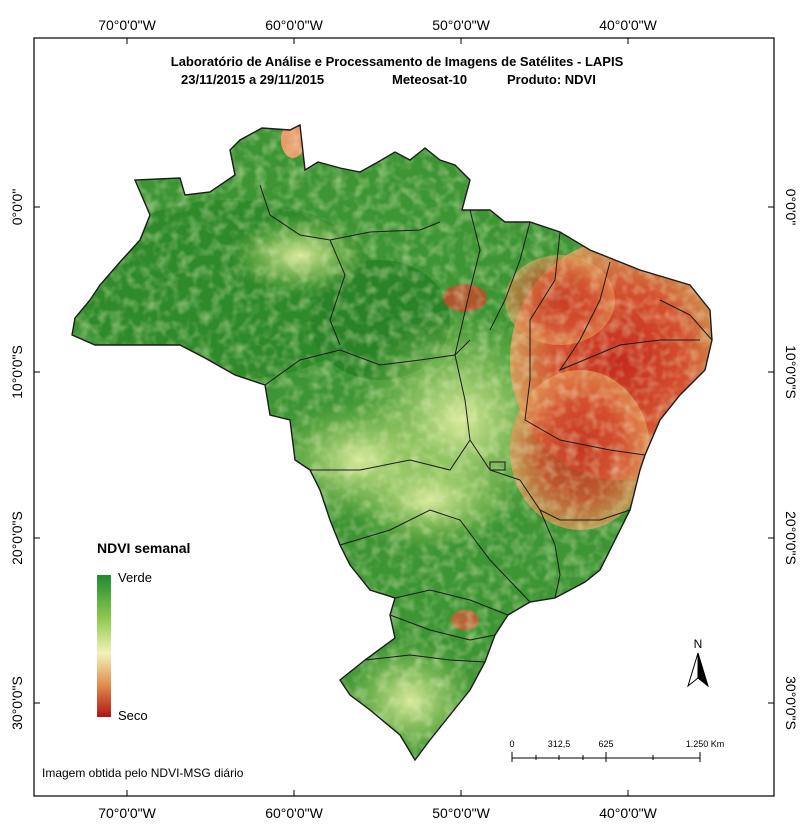  I want to click on lon-label-top-50w: 50°0'0"W, so click(461, 25).